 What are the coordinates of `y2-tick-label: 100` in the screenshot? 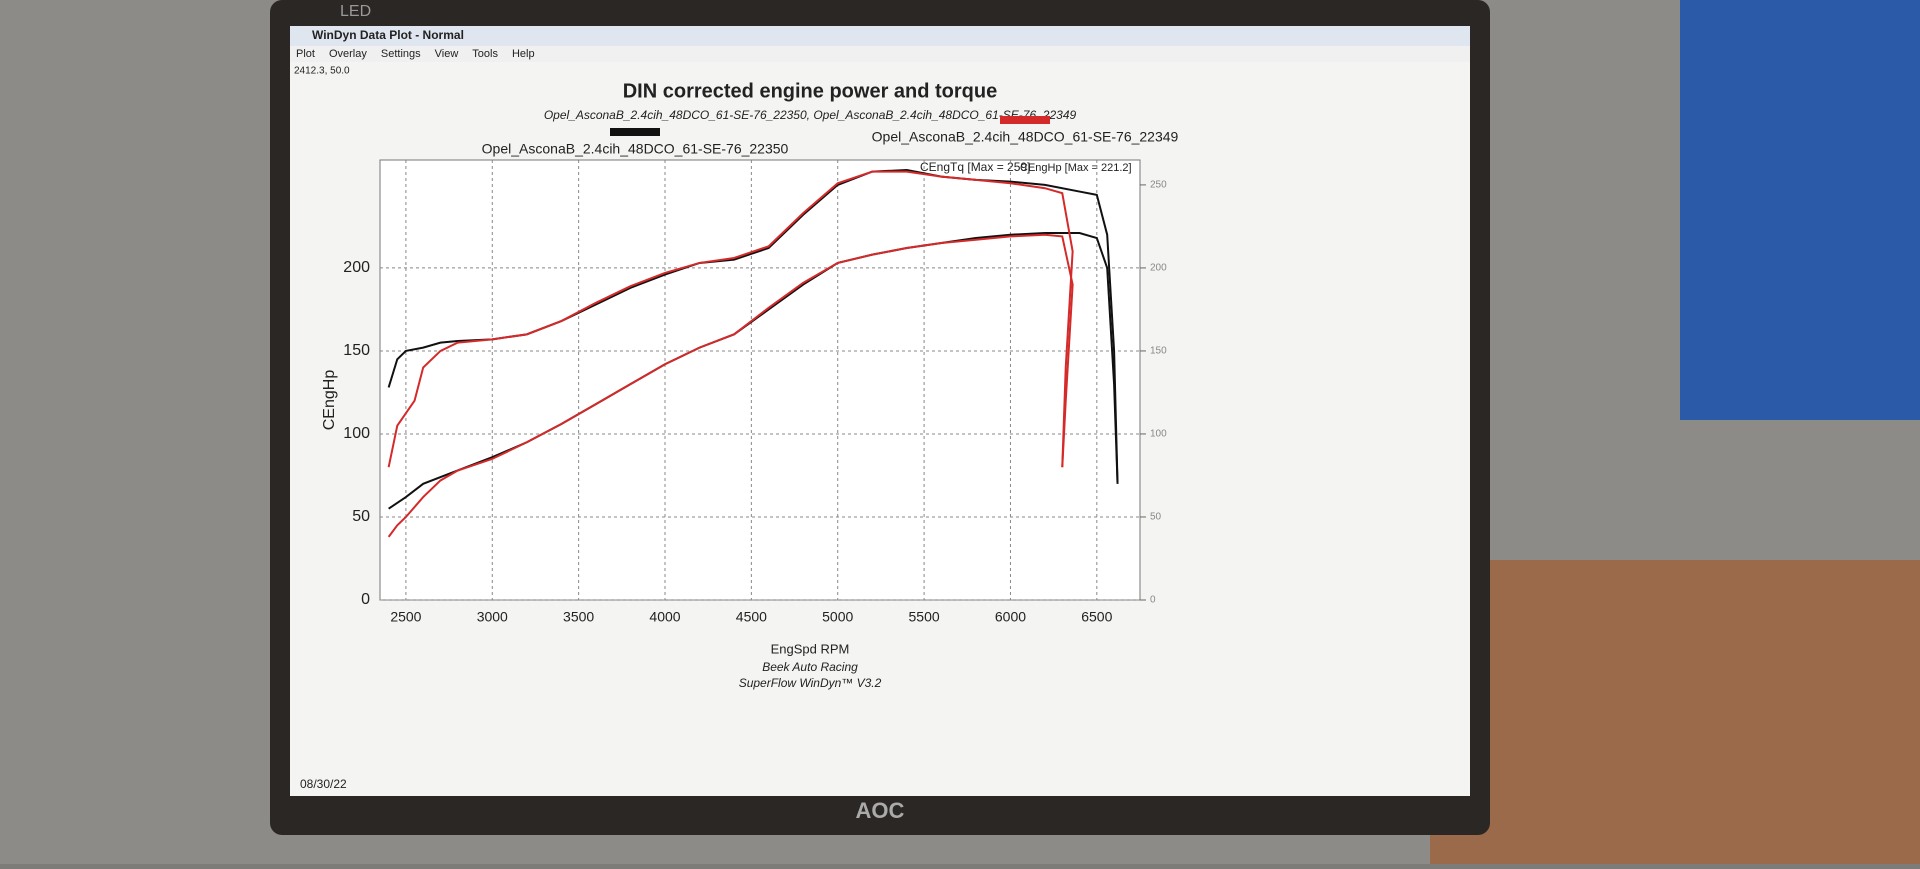 It's located at (1158, 434).